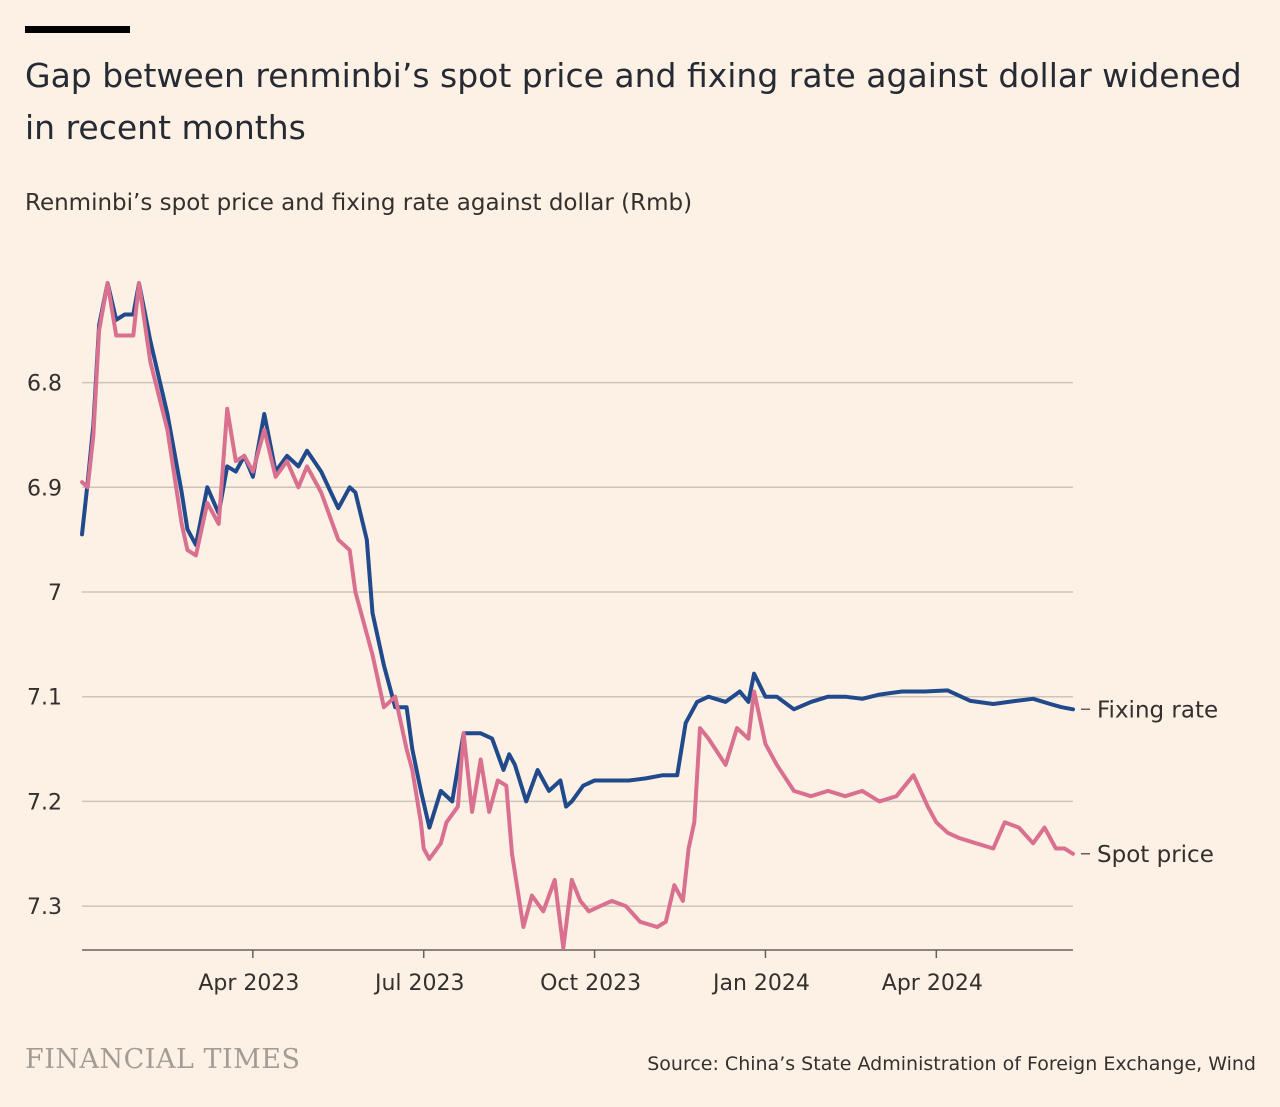 This screenshot has width=1280, height=1107. What do you see at coordinates (44, 802) in the screenshot?
I see `y-tick-label: 7.2` at bounding box center [44, 802].